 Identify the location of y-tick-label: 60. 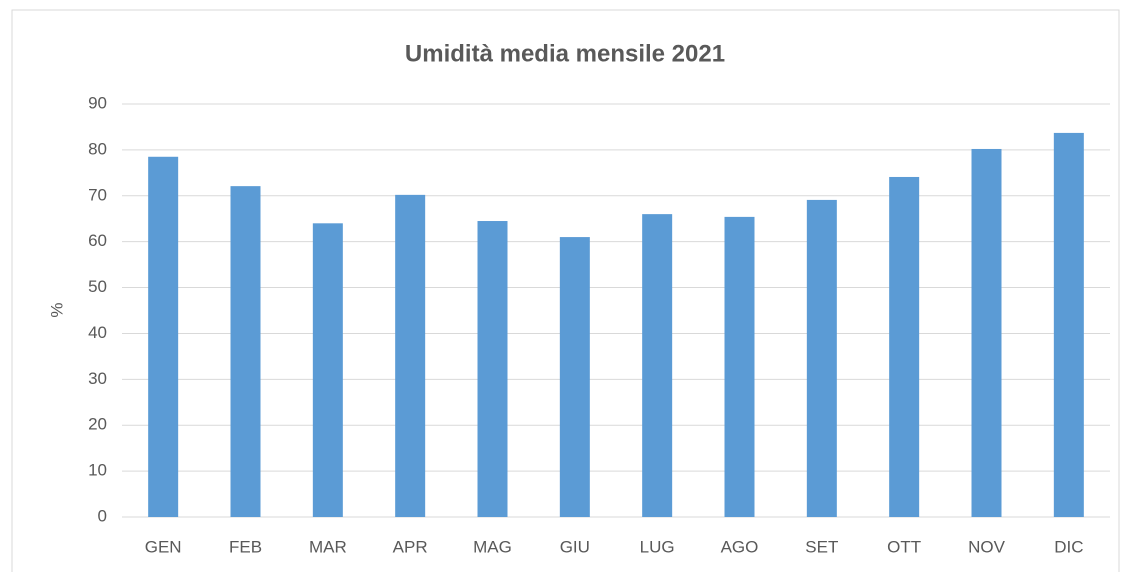
(97, 240).